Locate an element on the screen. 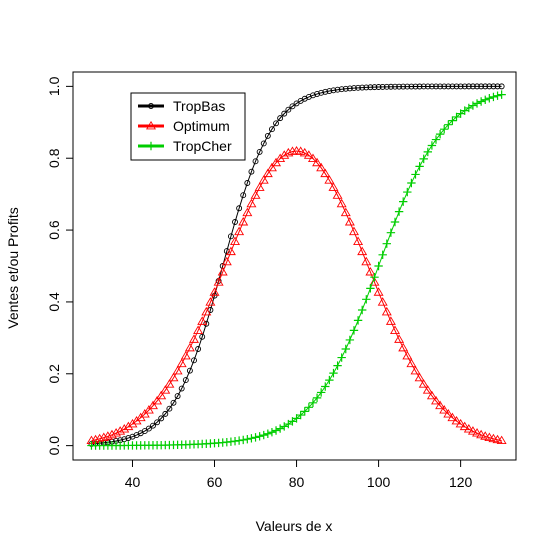 Image resolution: width=553 pixels, height=552 pixels. legend-label: TropBas is located at coordinates (199, 106).